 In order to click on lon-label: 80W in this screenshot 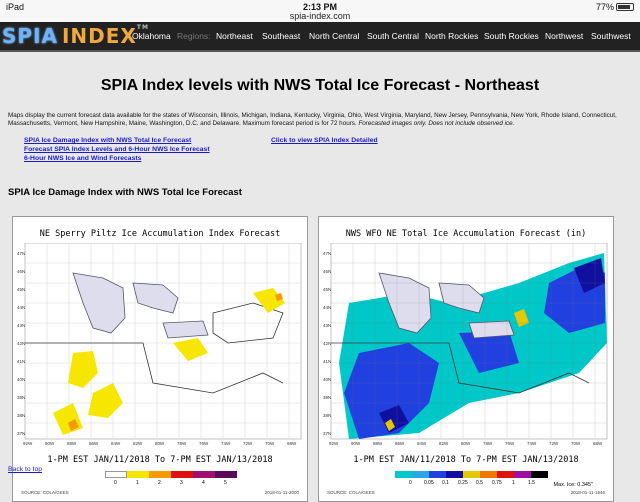, I will do `click(466, 443)`.